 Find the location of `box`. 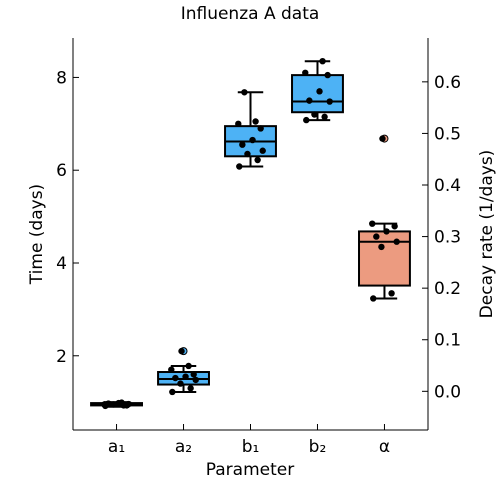

box is located at coordinates (384, 258).